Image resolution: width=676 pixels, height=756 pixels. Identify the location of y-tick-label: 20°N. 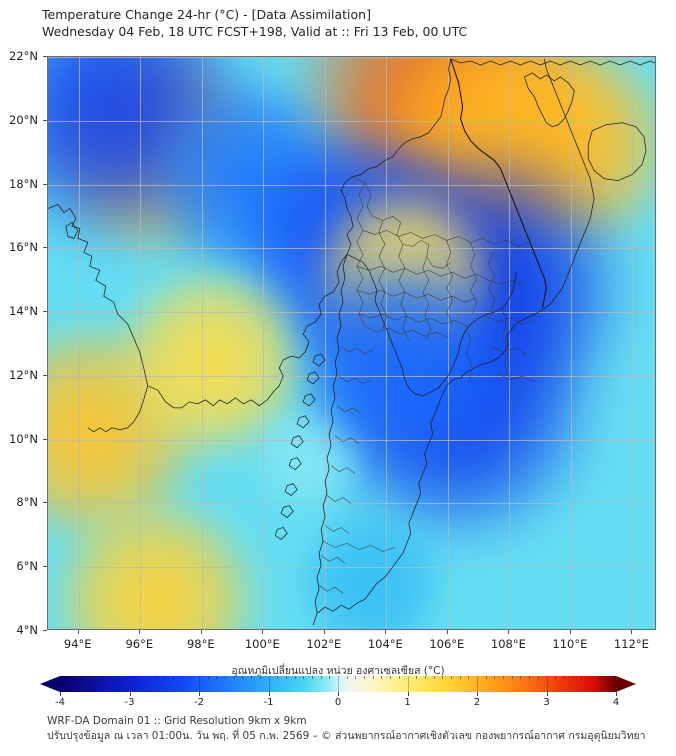
(23, 119).